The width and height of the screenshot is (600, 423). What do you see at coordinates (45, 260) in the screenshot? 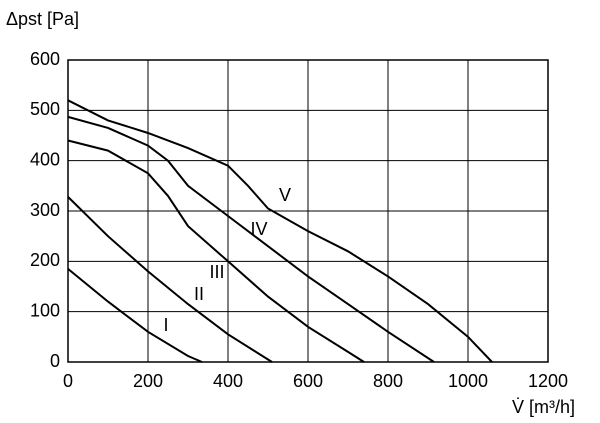
I see `y-tick-label: 200` at bounding box center [45, 260].